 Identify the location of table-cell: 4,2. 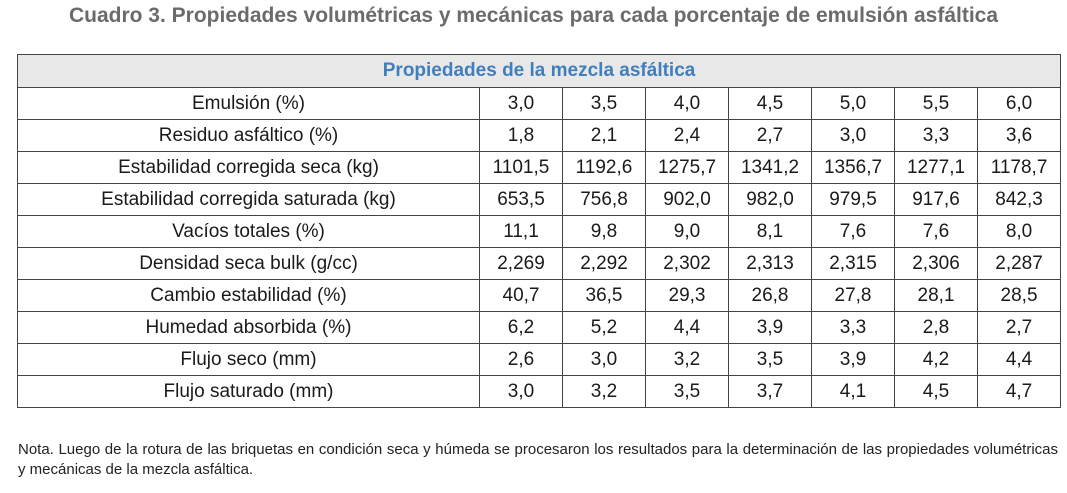
(936, 359).